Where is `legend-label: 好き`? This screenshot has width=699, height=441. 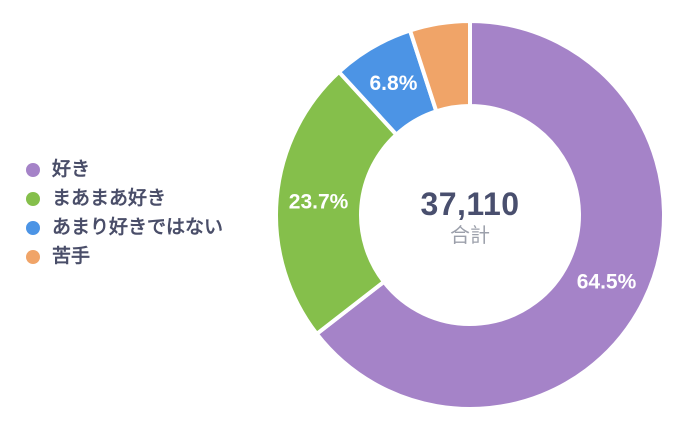
legend-label: 好き is located at coordinates (71, 169).